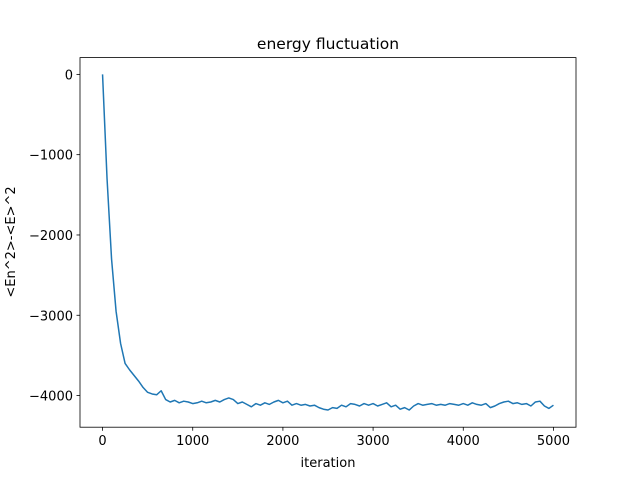  Describe the element at coordinates (373, 441) in the screenshot. I see `x-tick-label: 3000` at that location.